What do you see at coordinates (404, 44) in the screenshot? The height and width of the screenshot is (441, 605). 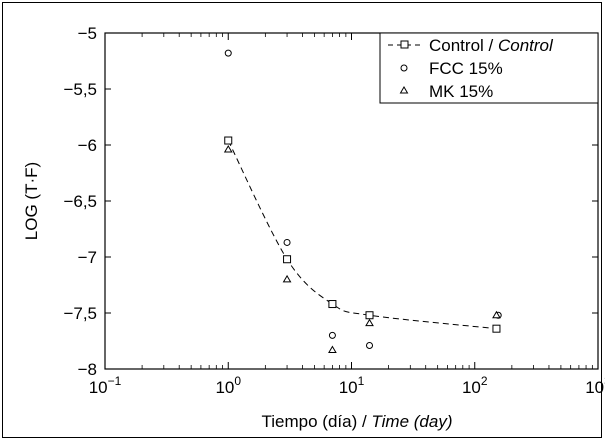 I see `legend-square-marker` at bounding box center [404, 44].